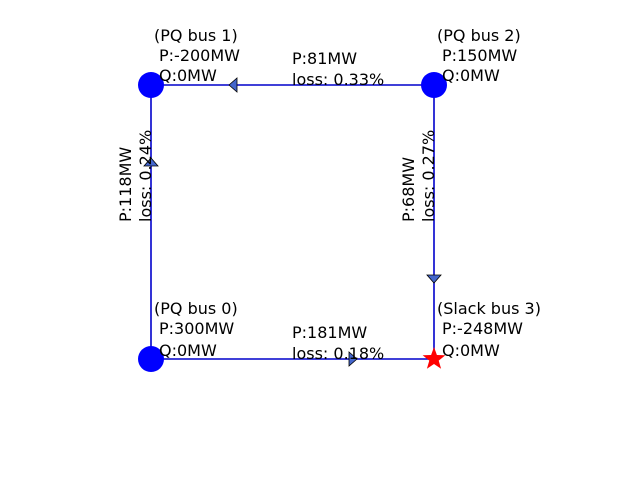 Image resolution: width=640 pixels, height=480 pixels. Describe the element at coordinates (434, 85) in the screenshot. I see `bus-2-marker` at that location.